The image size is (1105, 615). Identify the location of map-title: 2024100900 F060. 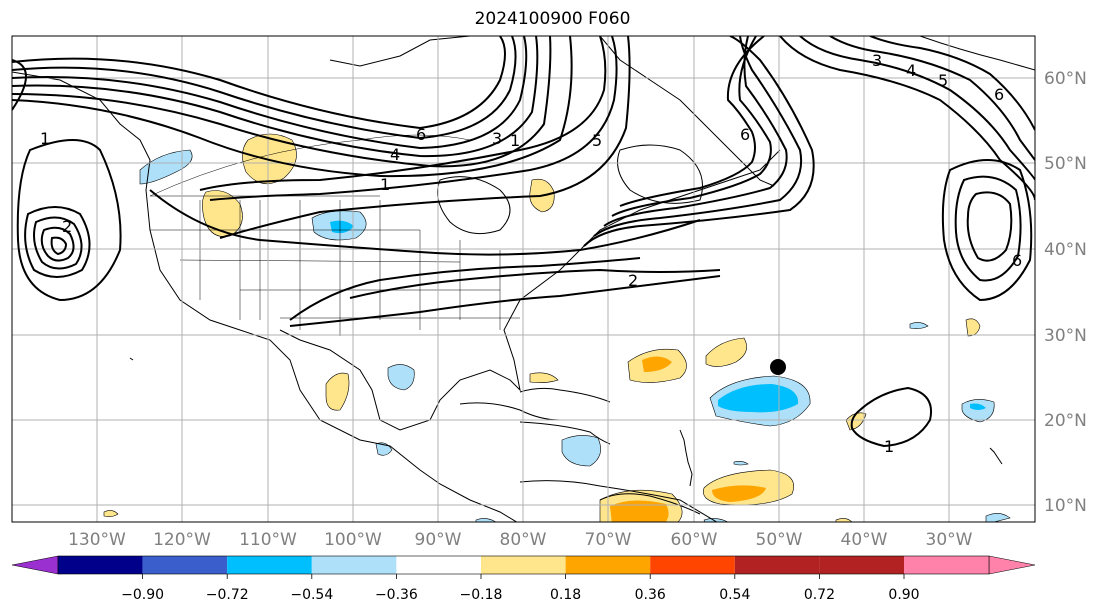
(552, 19).